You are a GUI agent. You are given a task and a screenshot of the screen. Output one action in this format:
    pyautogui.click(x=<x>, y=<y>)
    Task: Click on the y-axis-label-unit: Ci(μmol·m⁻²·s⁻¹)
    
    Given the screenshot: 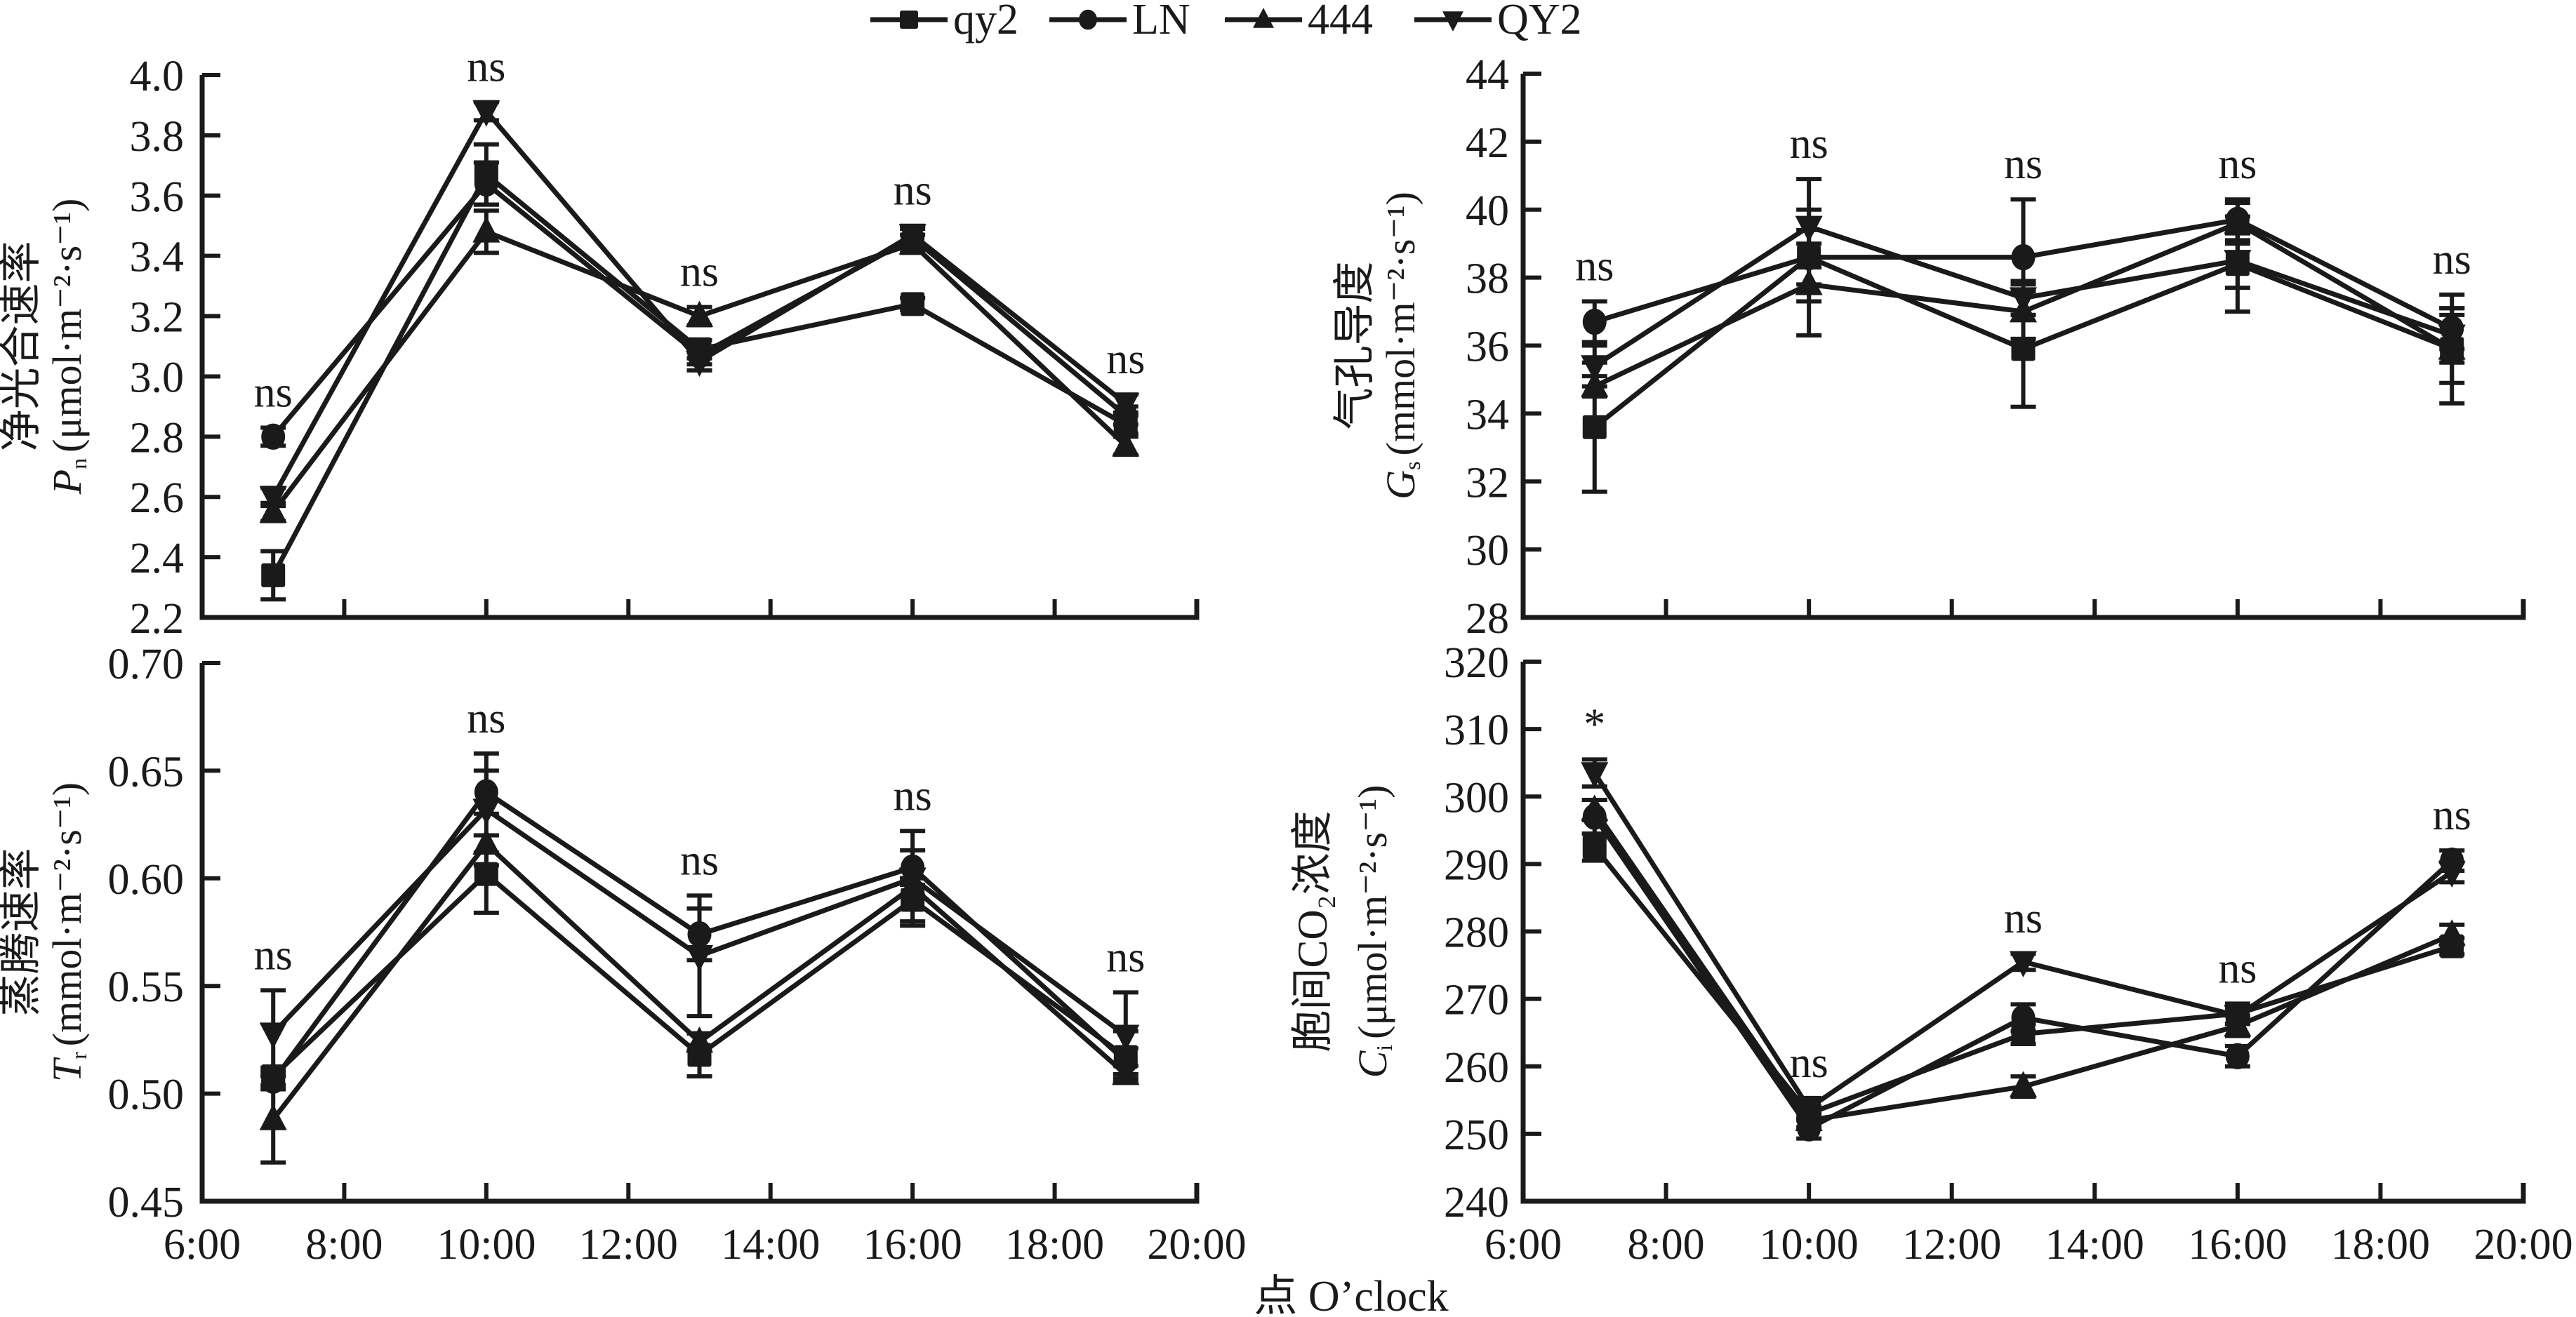 What is the action you would take?
    pyautogui.click(x=1374, y=931)
    